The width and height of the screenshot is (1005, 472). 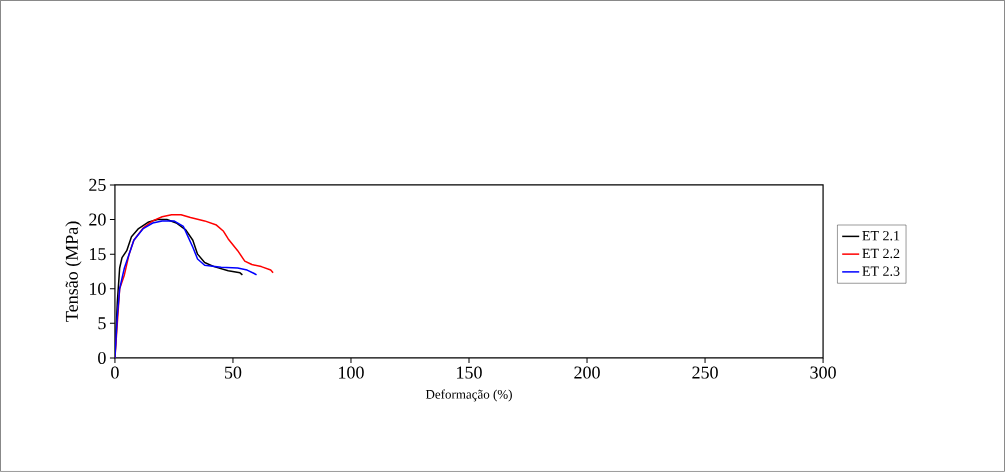 I want to click on x-tick-label: 0, so click(x=115, y=372).